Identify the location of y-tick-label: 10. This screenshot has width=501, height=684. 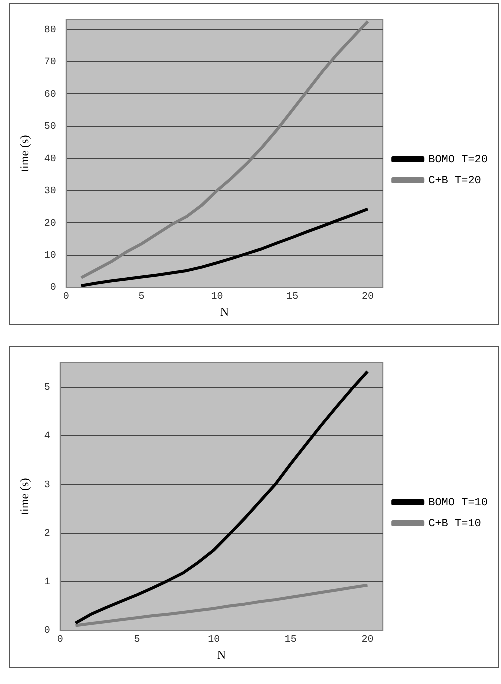
(50, 256).